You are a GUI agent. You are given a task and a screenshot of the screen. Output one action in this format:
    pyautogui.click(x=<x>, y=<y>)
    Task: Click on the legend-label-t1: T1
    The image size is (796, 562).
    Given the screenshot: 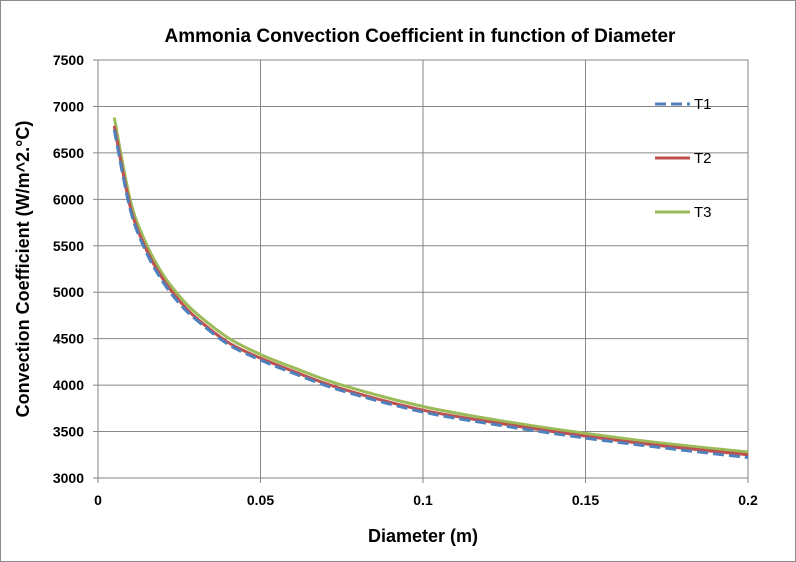 What is the action you would take?
    pyautogui.click(x=703, y=104)
    